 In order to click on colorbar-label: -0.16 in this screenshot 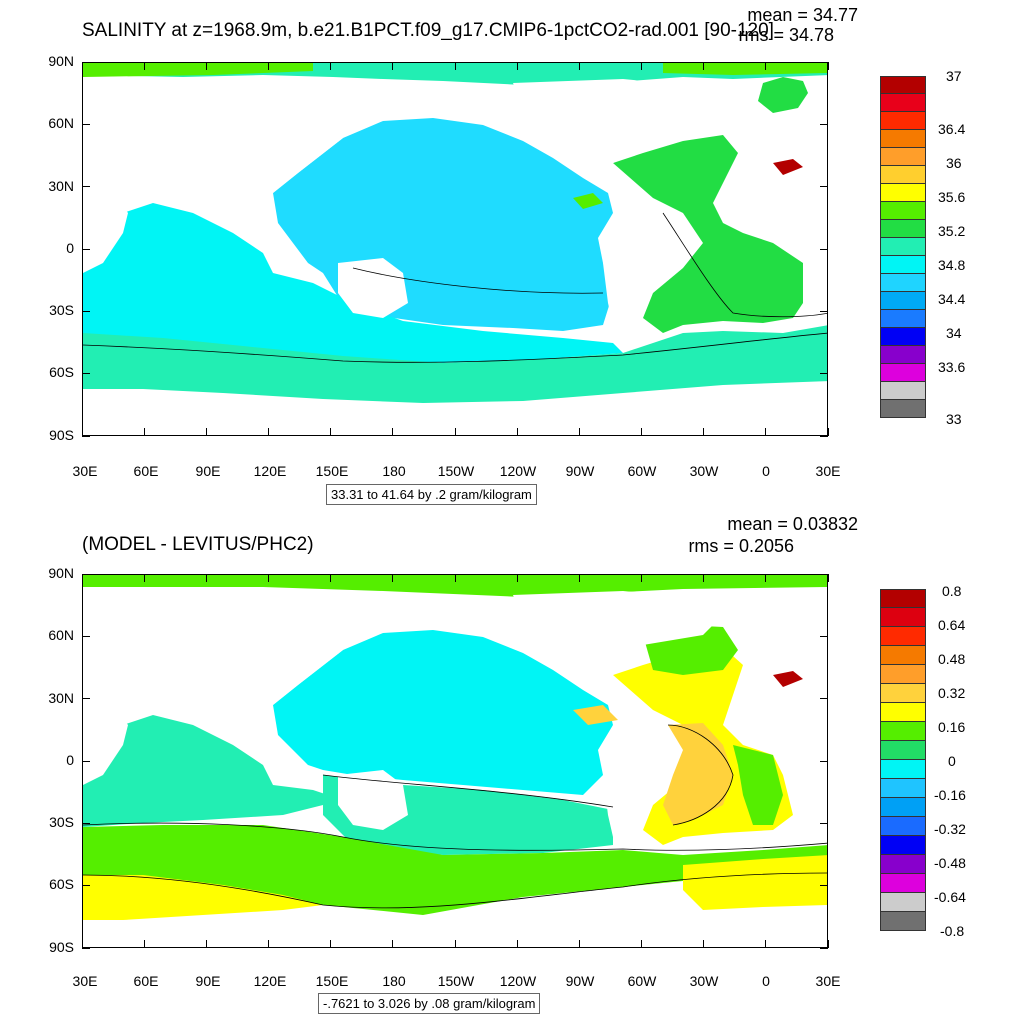, I will do `click(950, 795)`.